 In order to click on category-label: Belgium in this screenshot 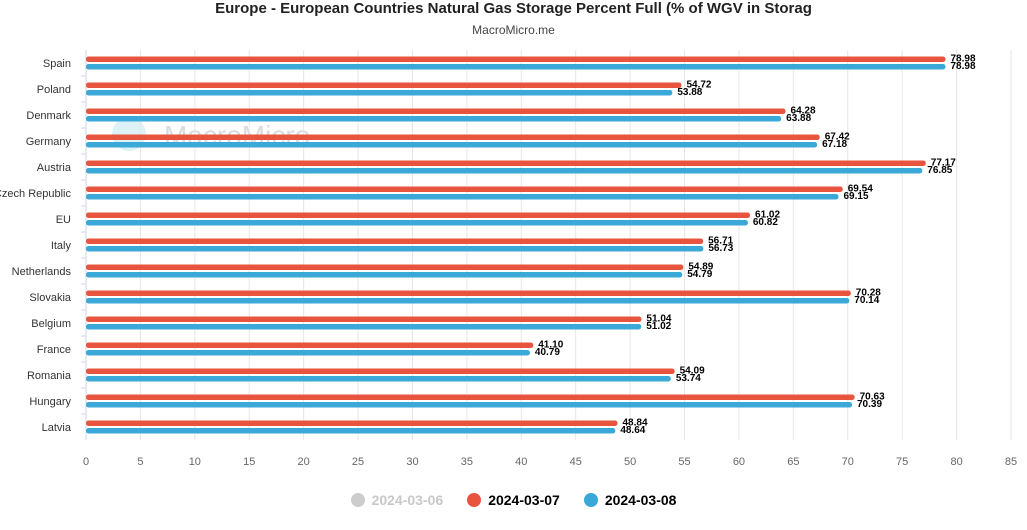, I will do `click(51, 324)`.